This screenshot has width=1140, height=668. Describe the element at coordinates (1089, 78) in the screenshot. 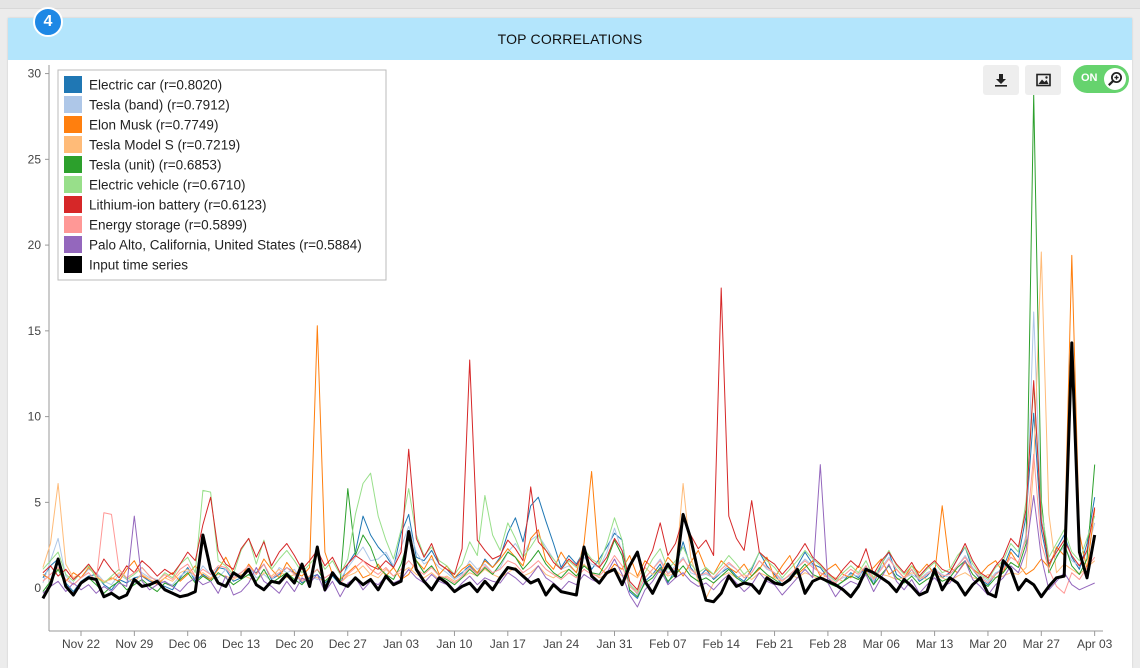

I see `zoom-toggle-label: ON` at that location.